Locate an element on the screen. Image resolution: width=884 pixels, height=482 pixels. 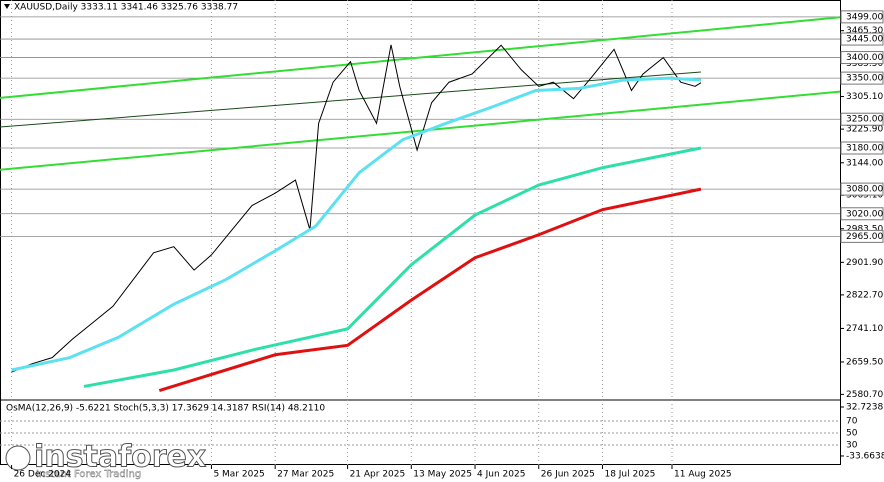
y-tick-label: 3465.30 is located at coordinates (864, 31).